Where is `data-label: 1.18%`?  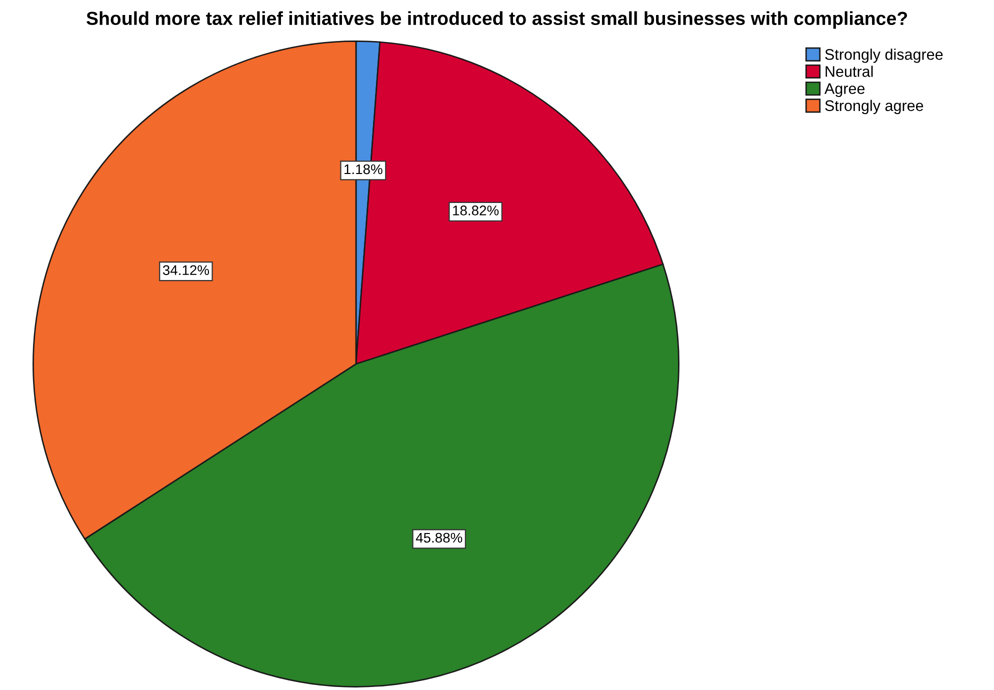
data-label: 1.18% is located at coordinates (363, 169).